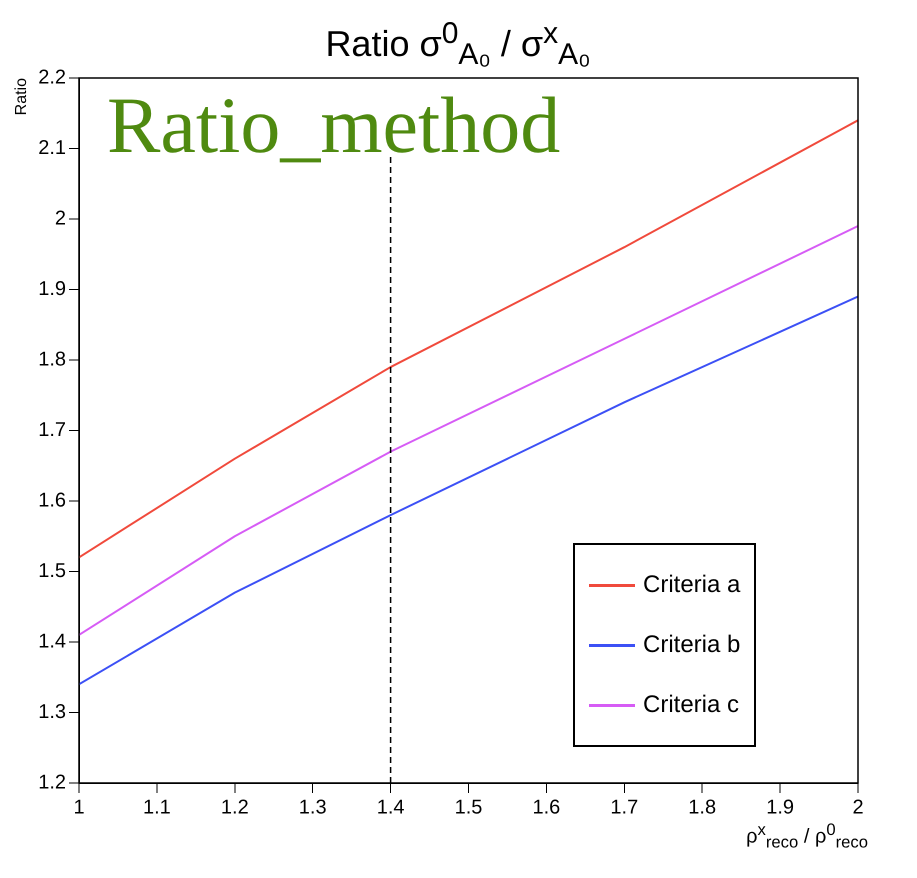  Describe the element at coordinates (52, 359) in the screenshot. I see `y-tick-label: 1.8` at that location.